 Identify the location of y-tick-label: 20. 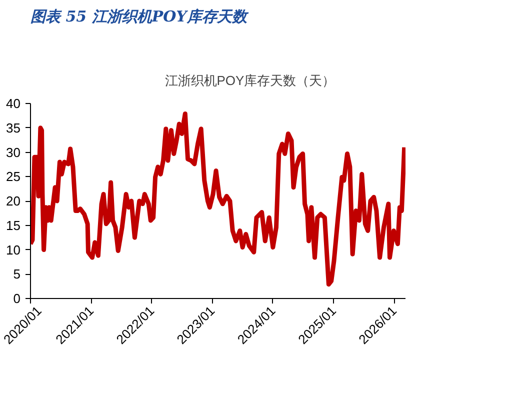
(13, 201).